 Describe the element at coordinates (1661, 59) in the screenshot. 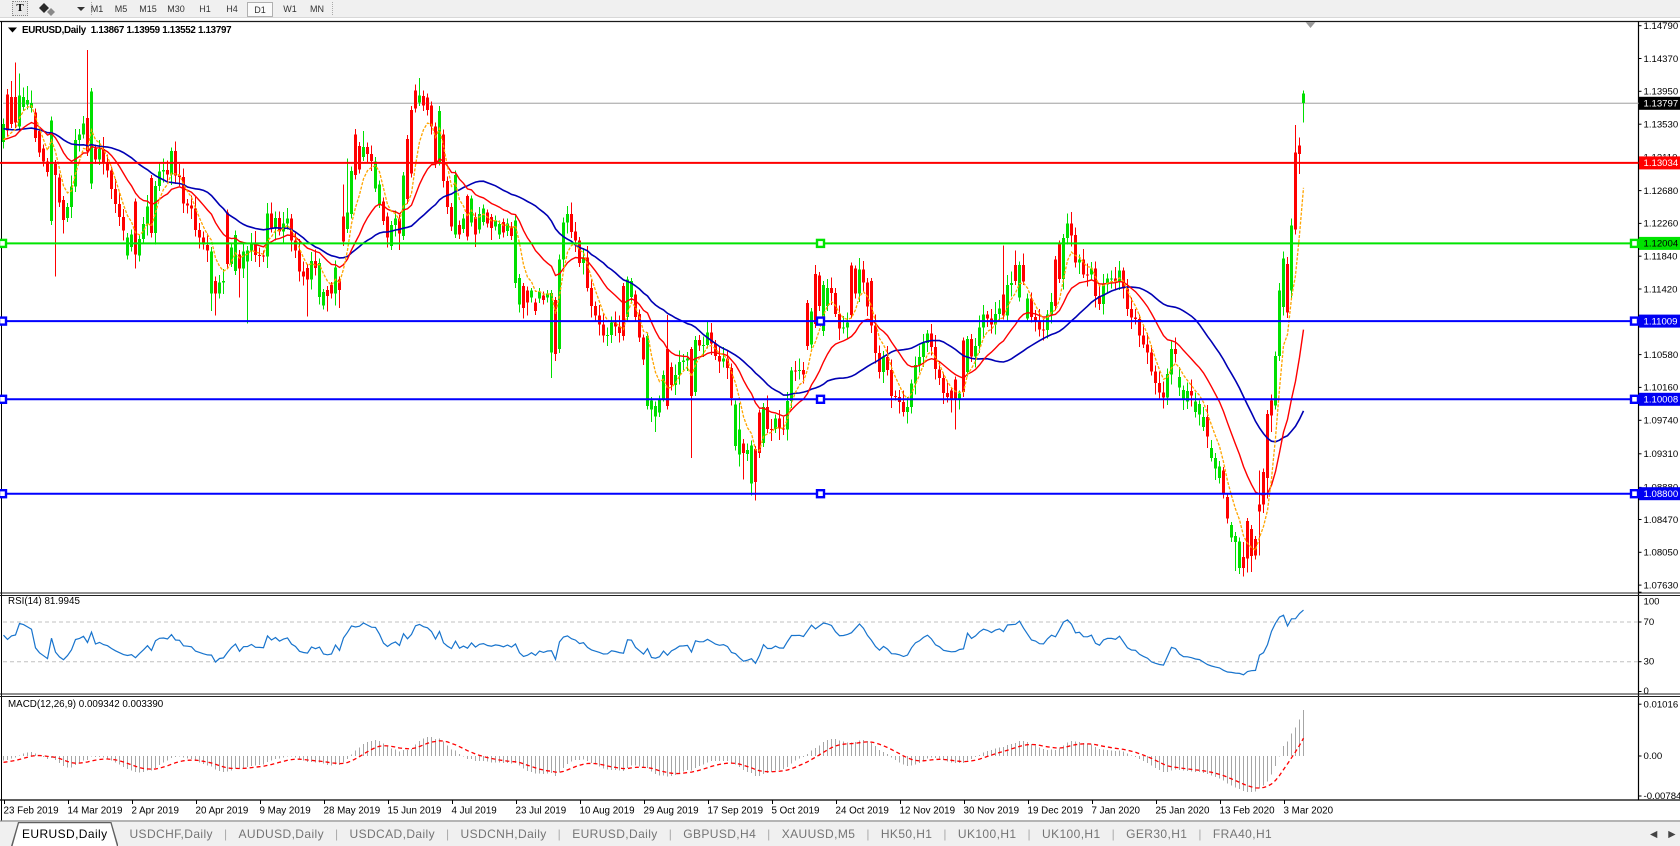

I see `svg-text: 1.14370` at that location.